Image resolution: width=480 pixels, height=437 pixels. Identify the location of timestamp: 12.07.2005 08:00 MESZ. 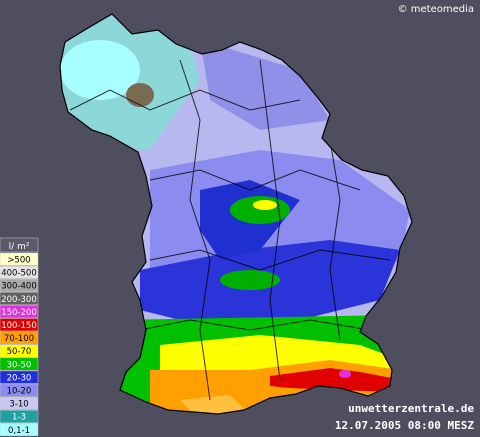
(404, 425).